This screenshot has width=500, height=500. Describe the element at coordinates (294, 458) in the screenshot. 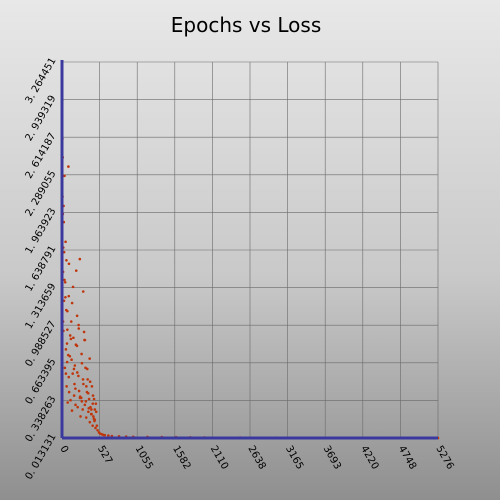

I see `x-tick-label: 3165` at that location.